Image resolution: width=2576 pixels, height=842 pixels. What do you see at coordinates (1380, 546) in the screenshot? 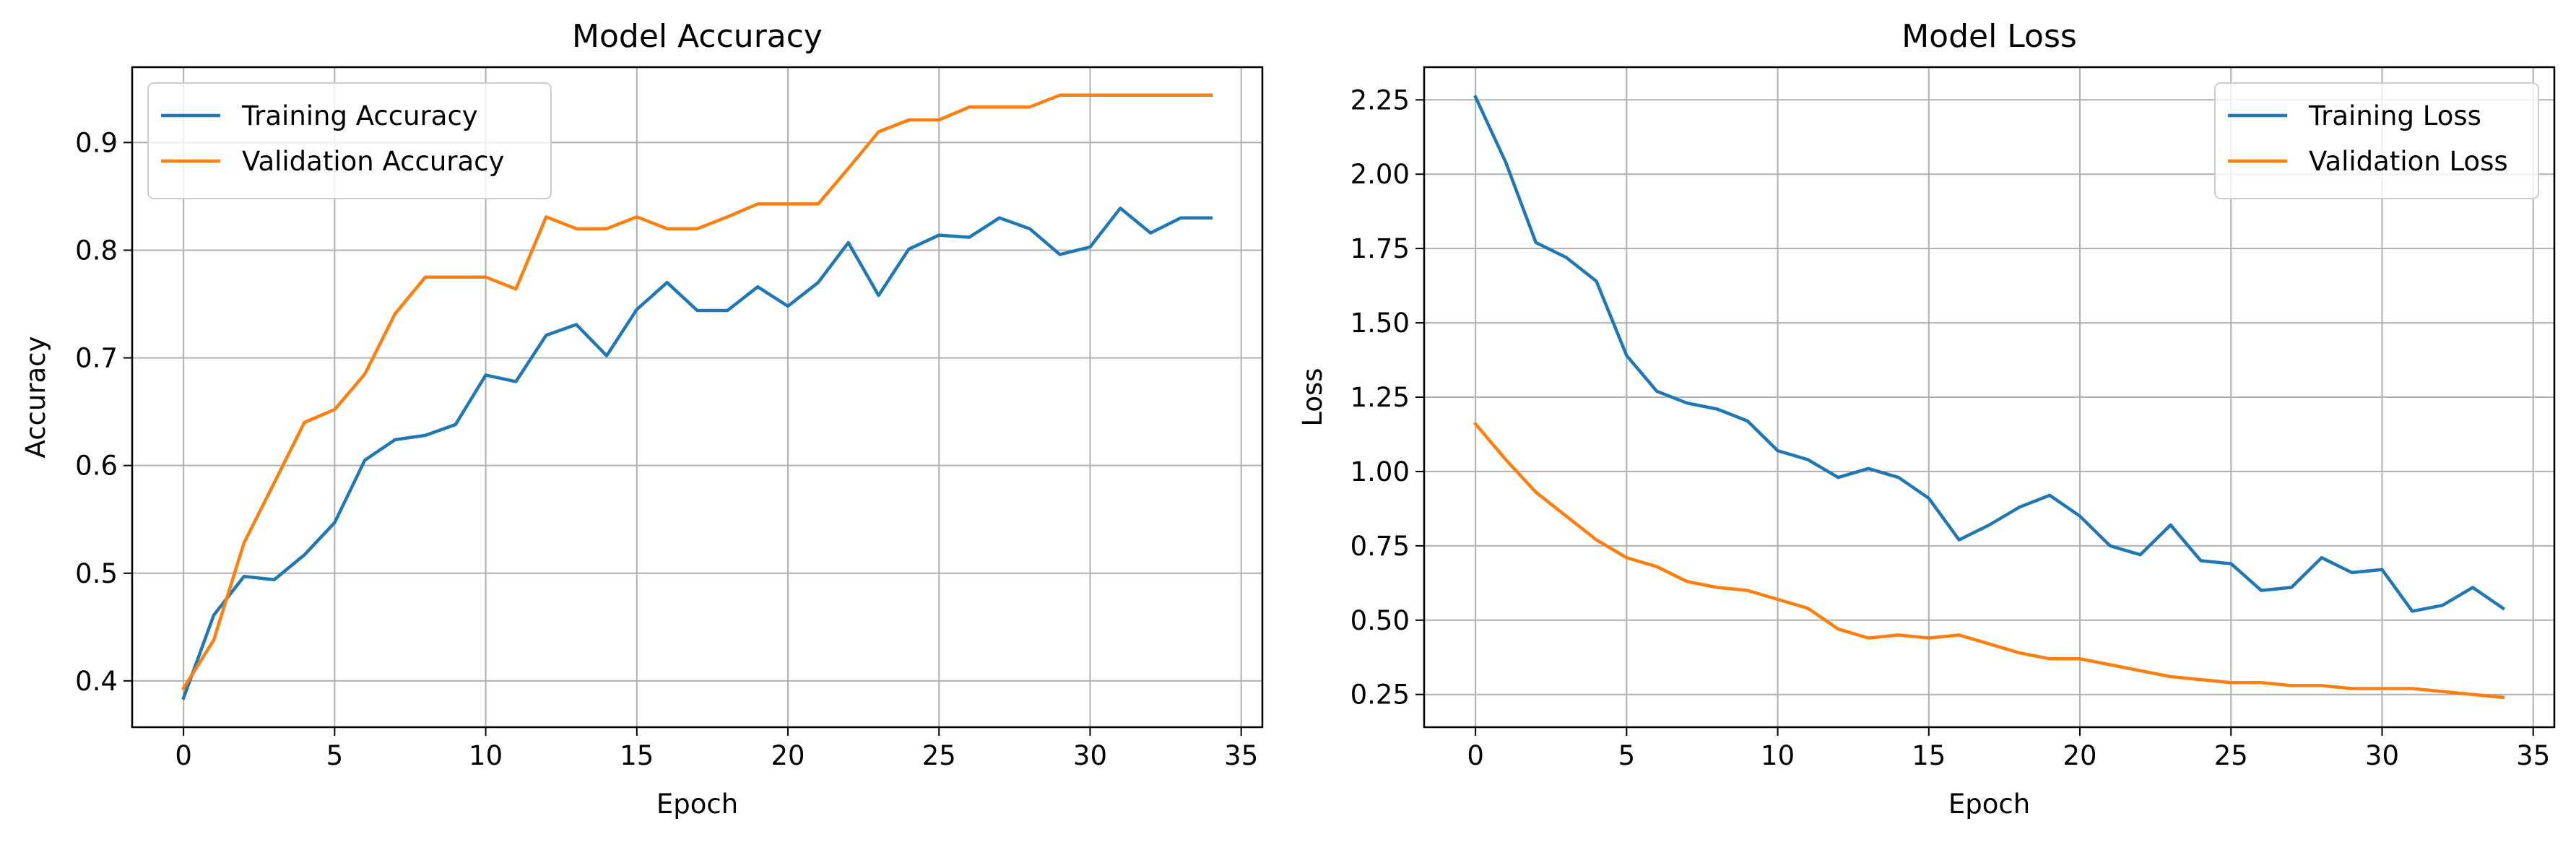
I see `y-tick-label: 0.75` at bounding box center [1380, 546].